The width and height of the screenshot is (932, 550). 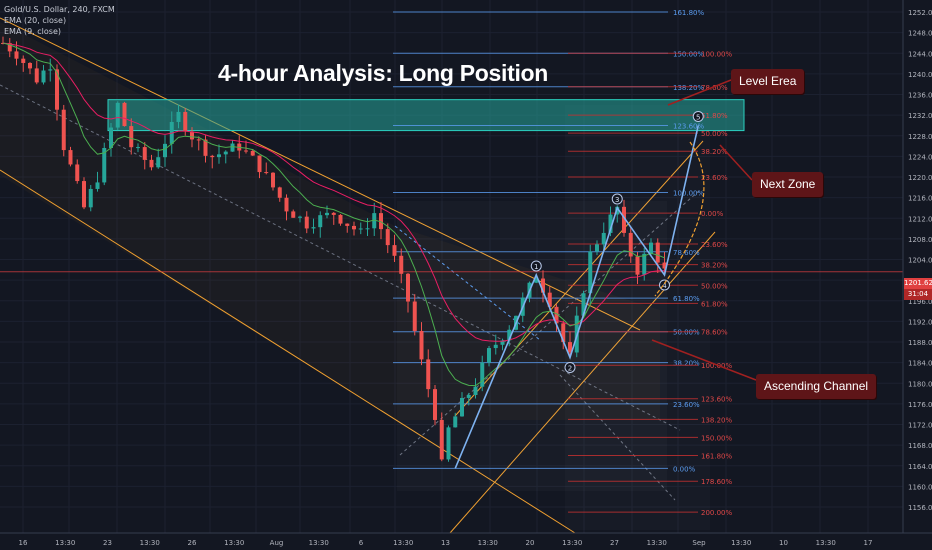 I want to click on fib-label: 78.60%, so click(x=686, y=253).